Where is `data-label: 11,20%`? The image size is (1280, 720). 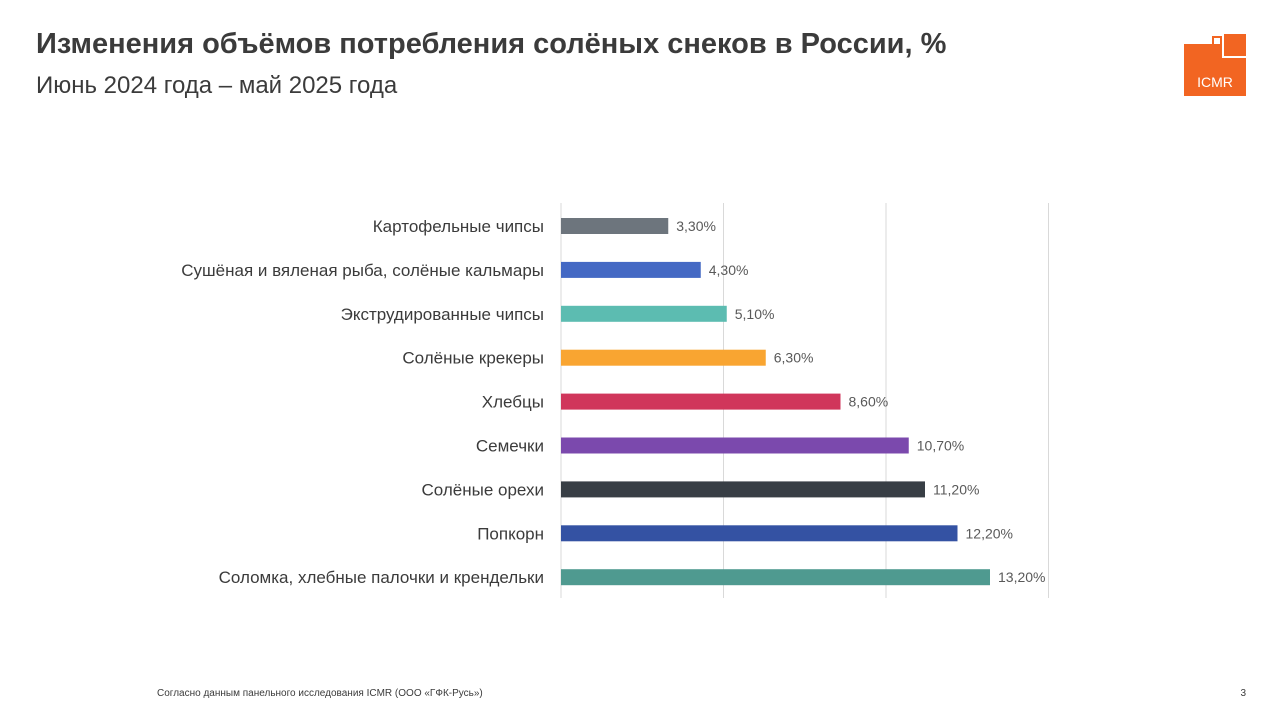 data-label: 11,20% is located at coordinates (956, 489).